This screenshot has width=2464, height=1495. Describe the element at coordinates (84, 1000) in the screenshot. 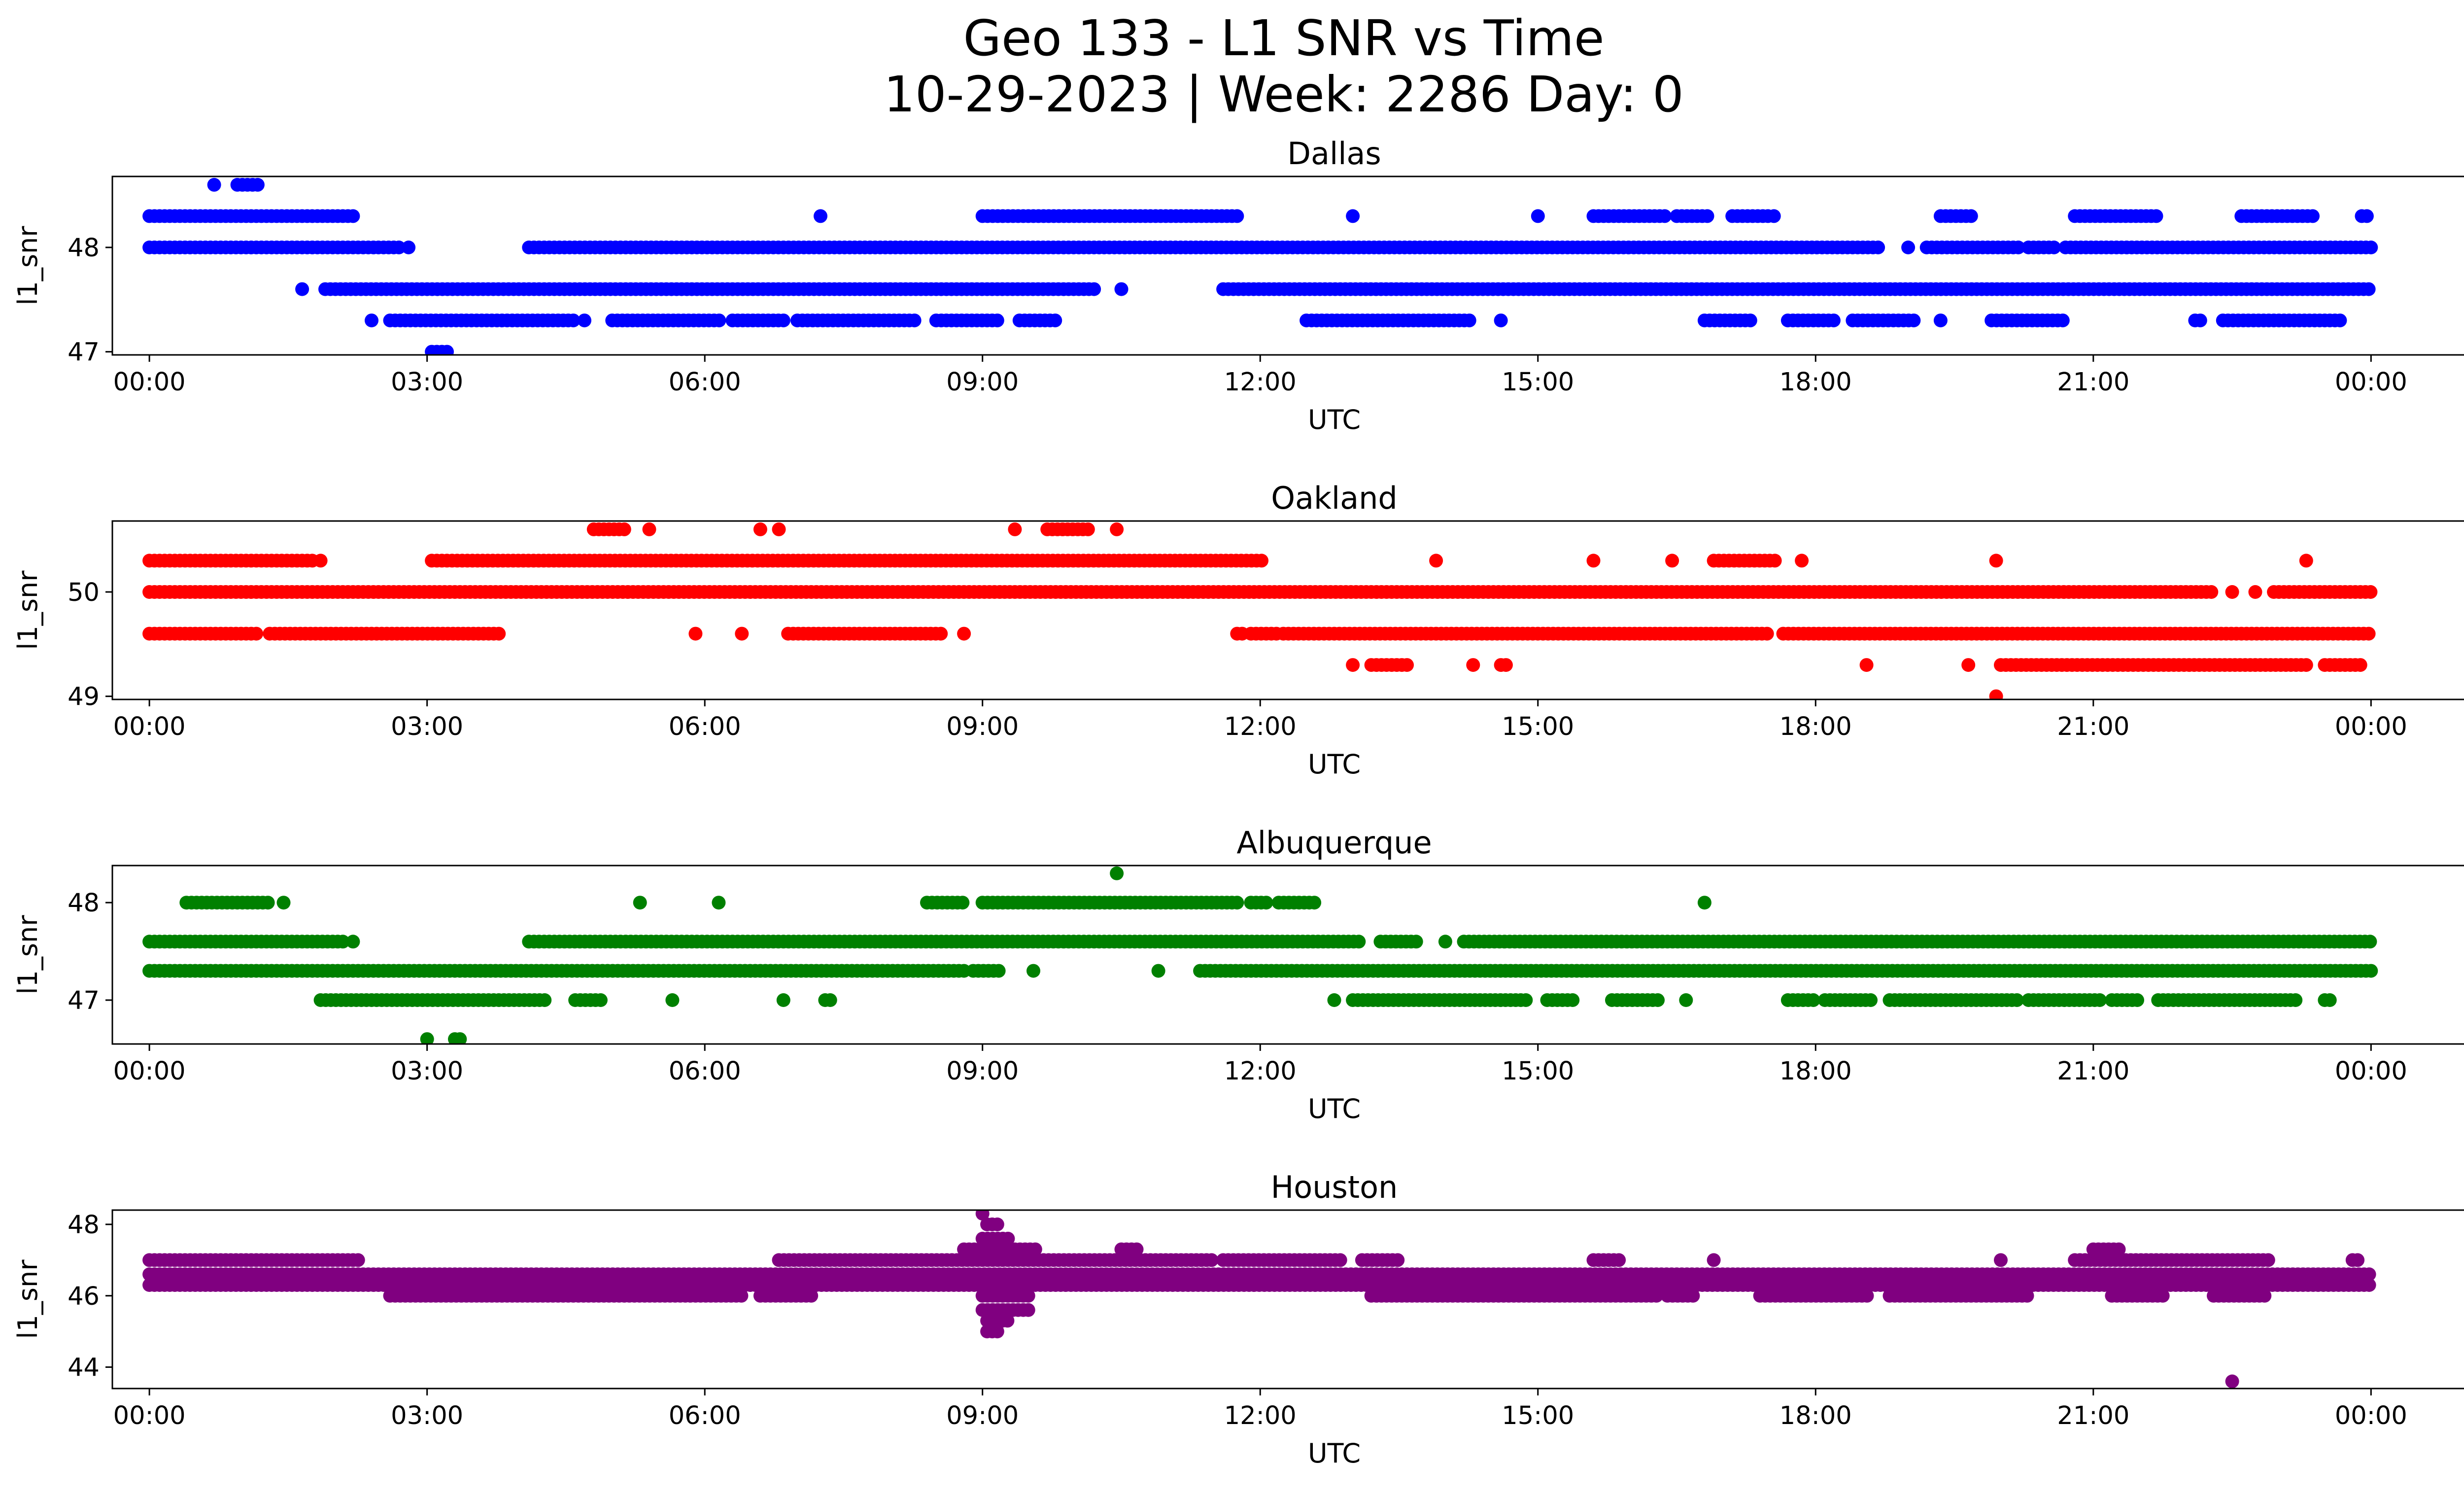

I see `y-tick-label: 47` at that location.